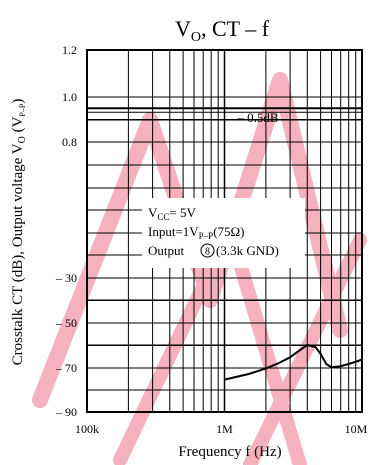 The image size is (373, 465). I want to click on output-main: Output, so click(166, 250).